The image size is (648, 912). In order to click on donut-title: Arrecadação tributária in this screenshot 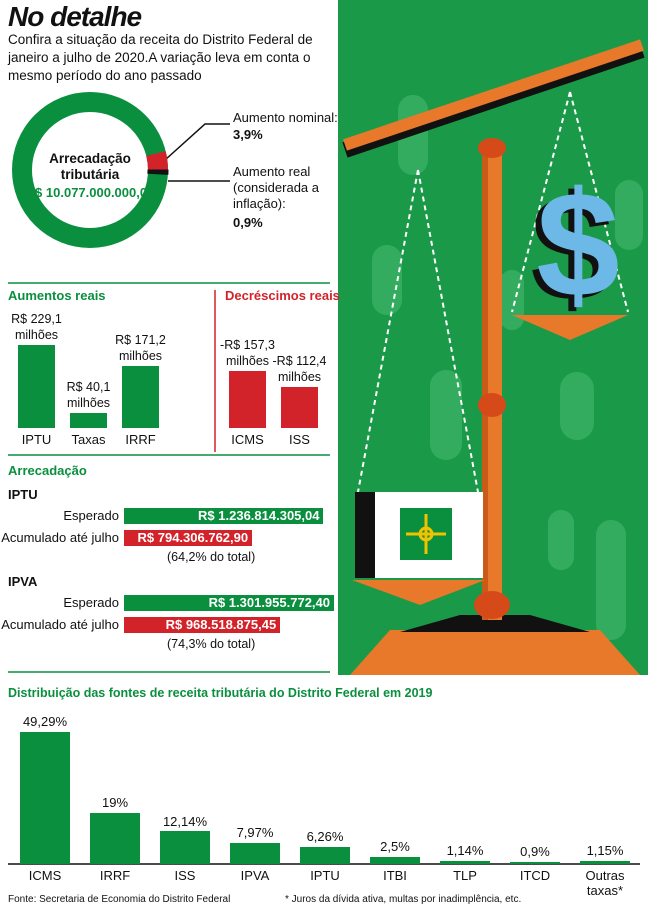, I will do `click(90, 166)`.